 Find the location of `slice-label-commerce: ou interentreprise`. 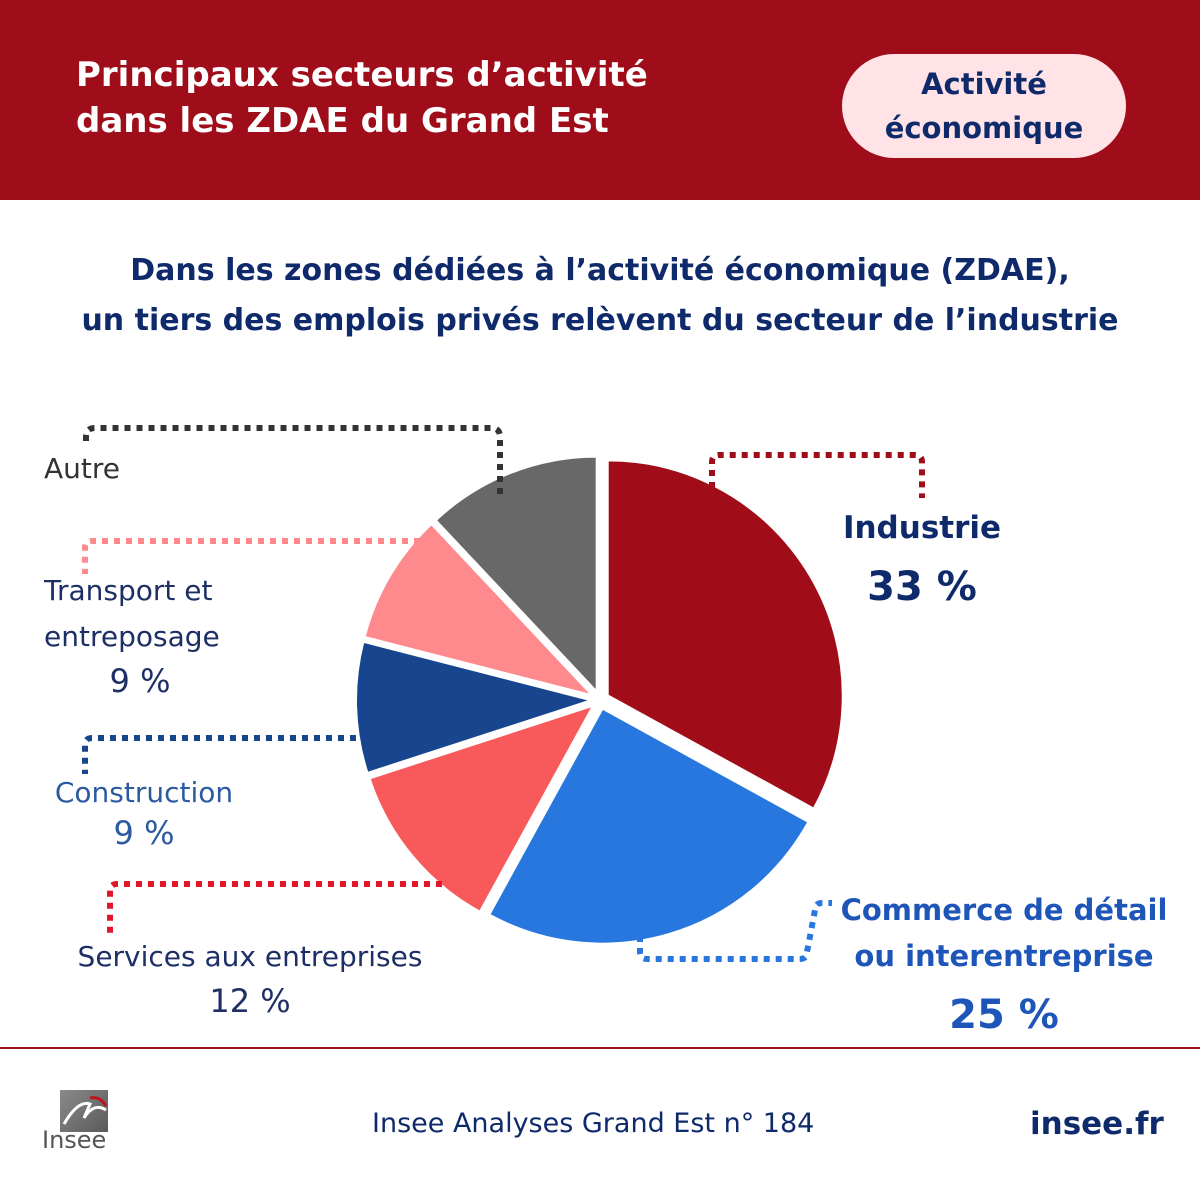

slice-label-commerce: ou interentreprise is located at coordinates (1003, 956).